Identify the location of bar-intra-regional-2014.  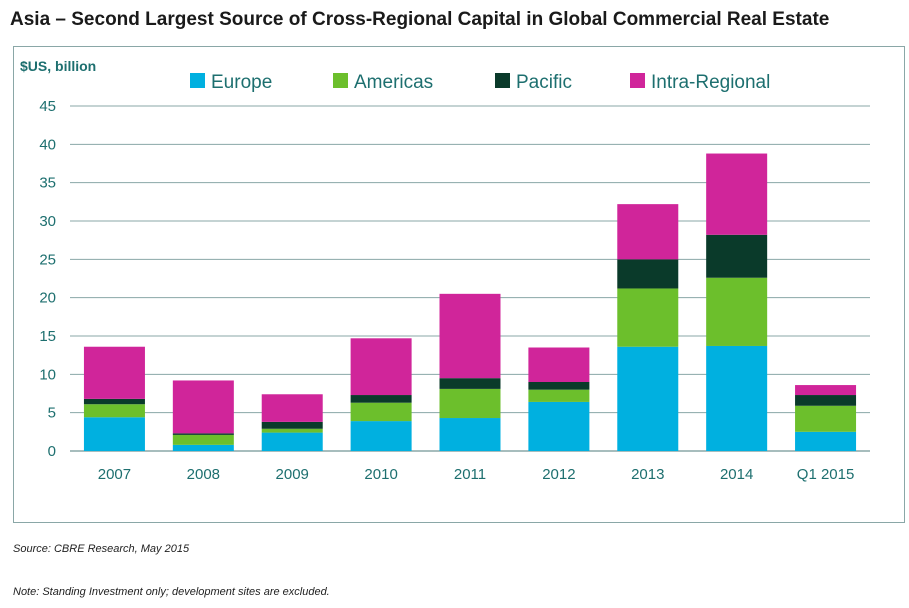
(737, 194).